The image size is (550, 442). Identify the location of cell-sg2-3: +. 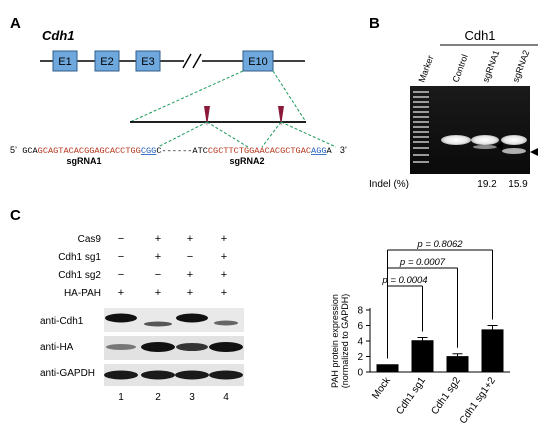
(190, 275).